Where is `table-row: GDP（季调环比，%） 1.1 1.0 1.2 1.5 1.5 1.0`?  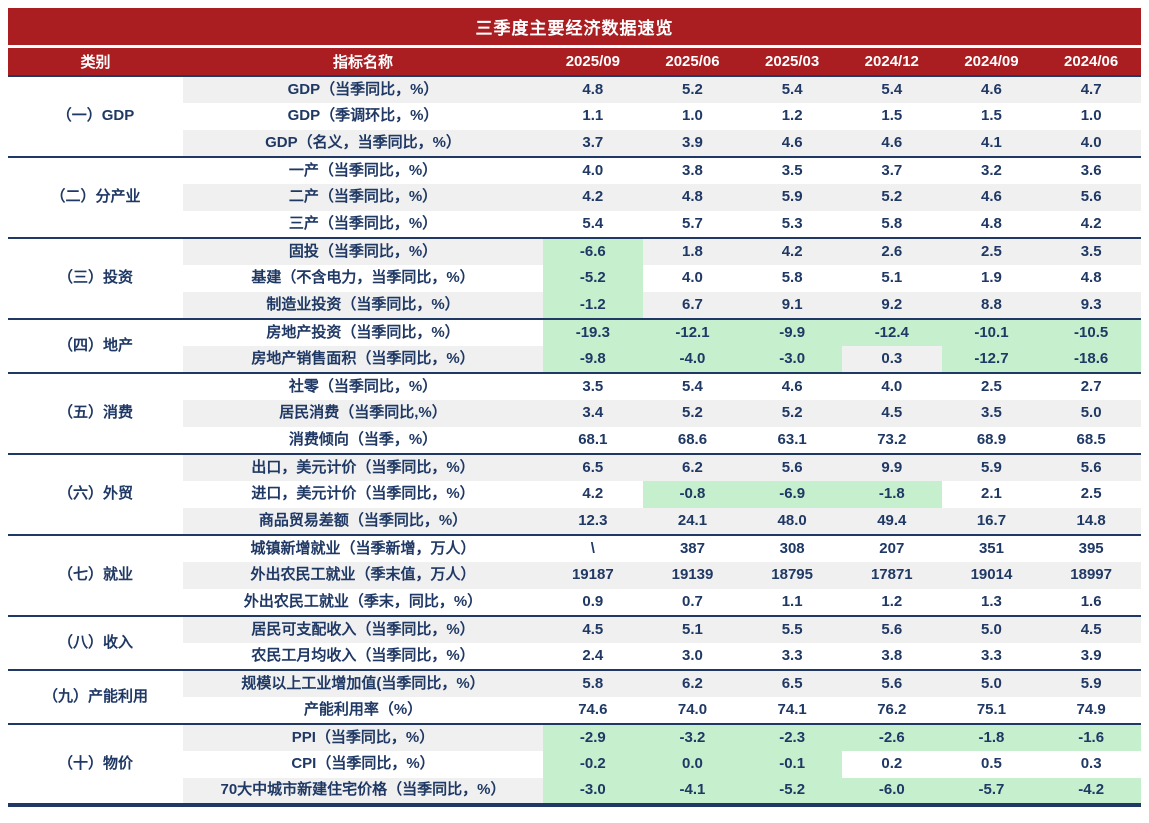 table-row: GDP（季调环比，%） 1.1 1.0 1.2 1.5 1.5 1.0 is located at coordinates (574, 116).